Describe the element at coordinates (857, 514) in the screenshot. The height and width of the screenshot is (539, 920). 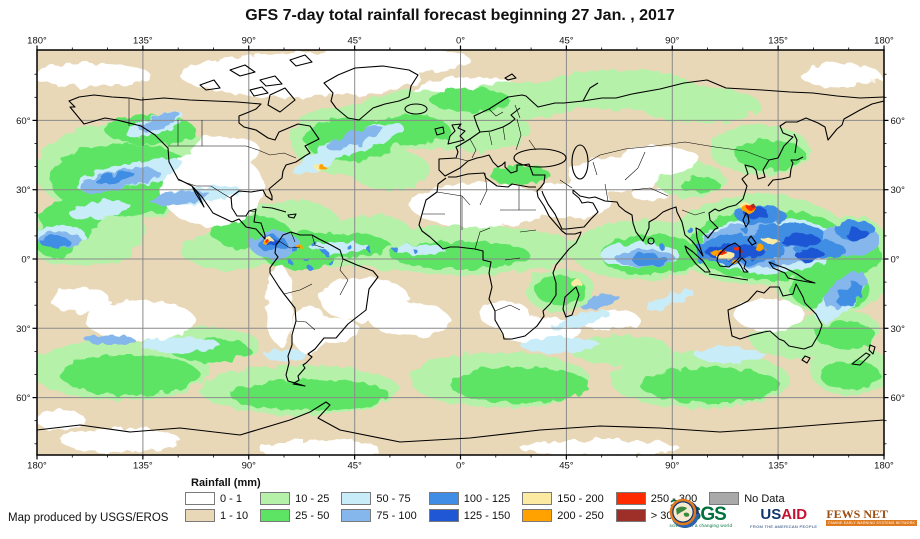
I see `fewsnet-name: FEWS NET` at that location.